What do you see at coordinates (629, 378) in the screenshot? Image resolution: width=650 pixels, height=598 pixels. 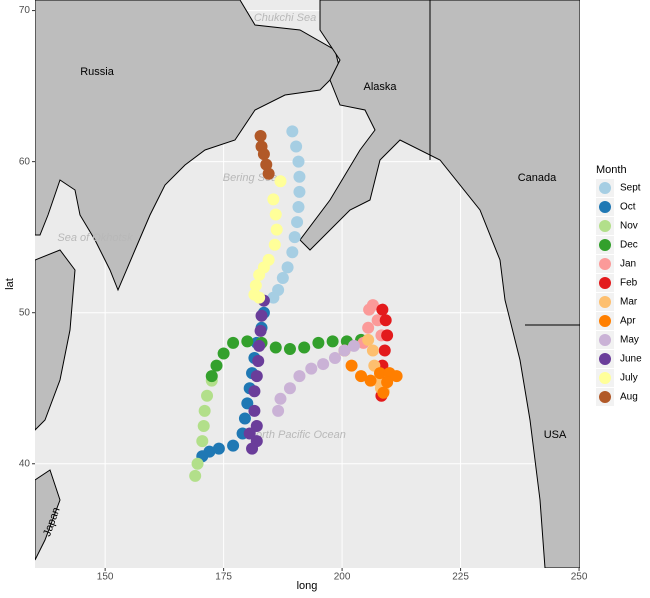 I see `legend-label: July` at bounding box center [629, 378].